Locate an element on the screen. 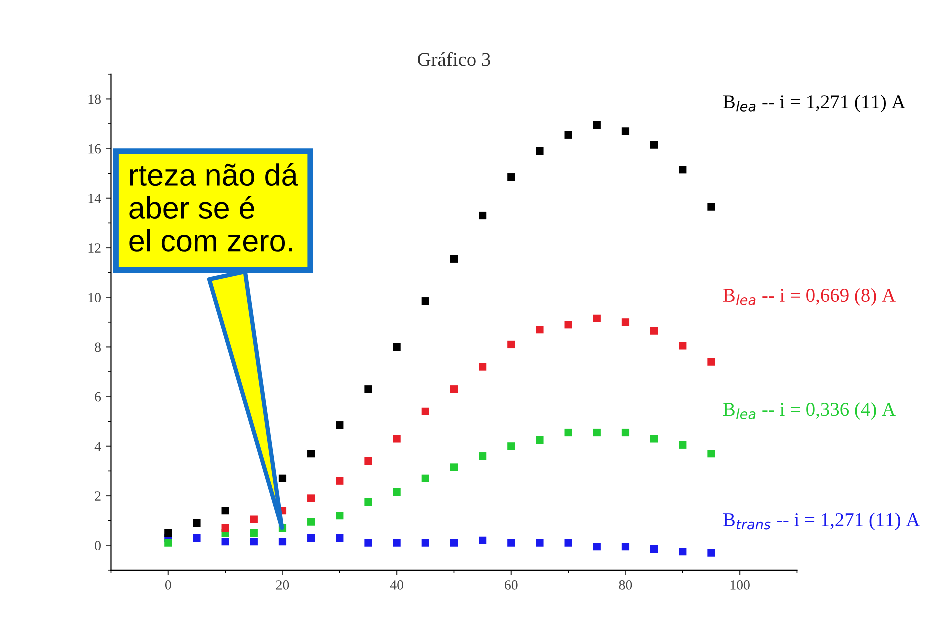  y-tick-label: 12 is located at coordinates (94, 248).